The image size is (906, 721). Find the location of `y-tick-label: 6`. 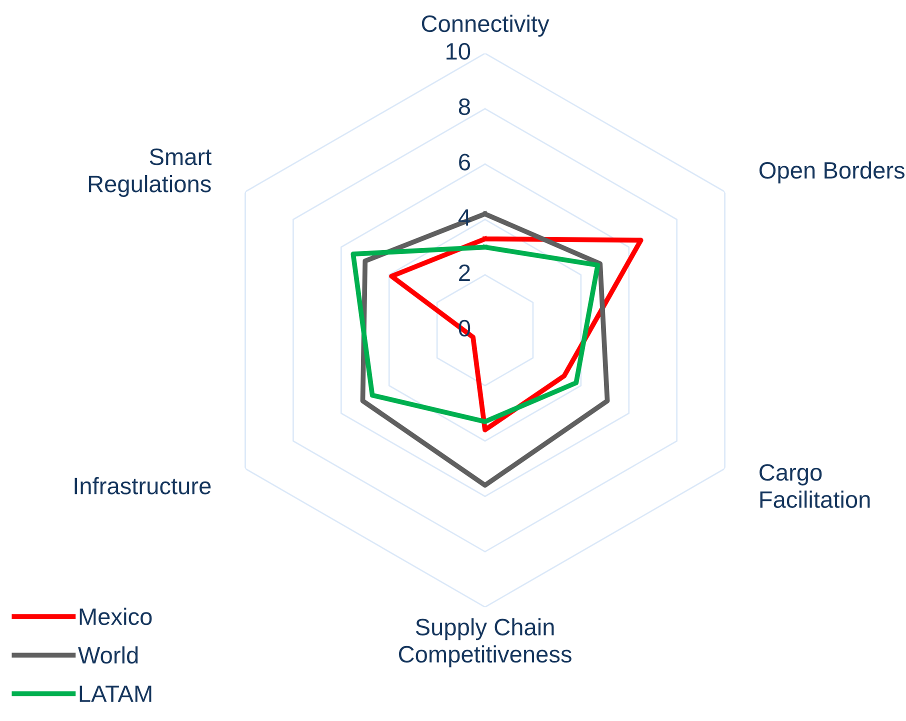

y-tick-label: 6 is located at coordinates (464, 162).